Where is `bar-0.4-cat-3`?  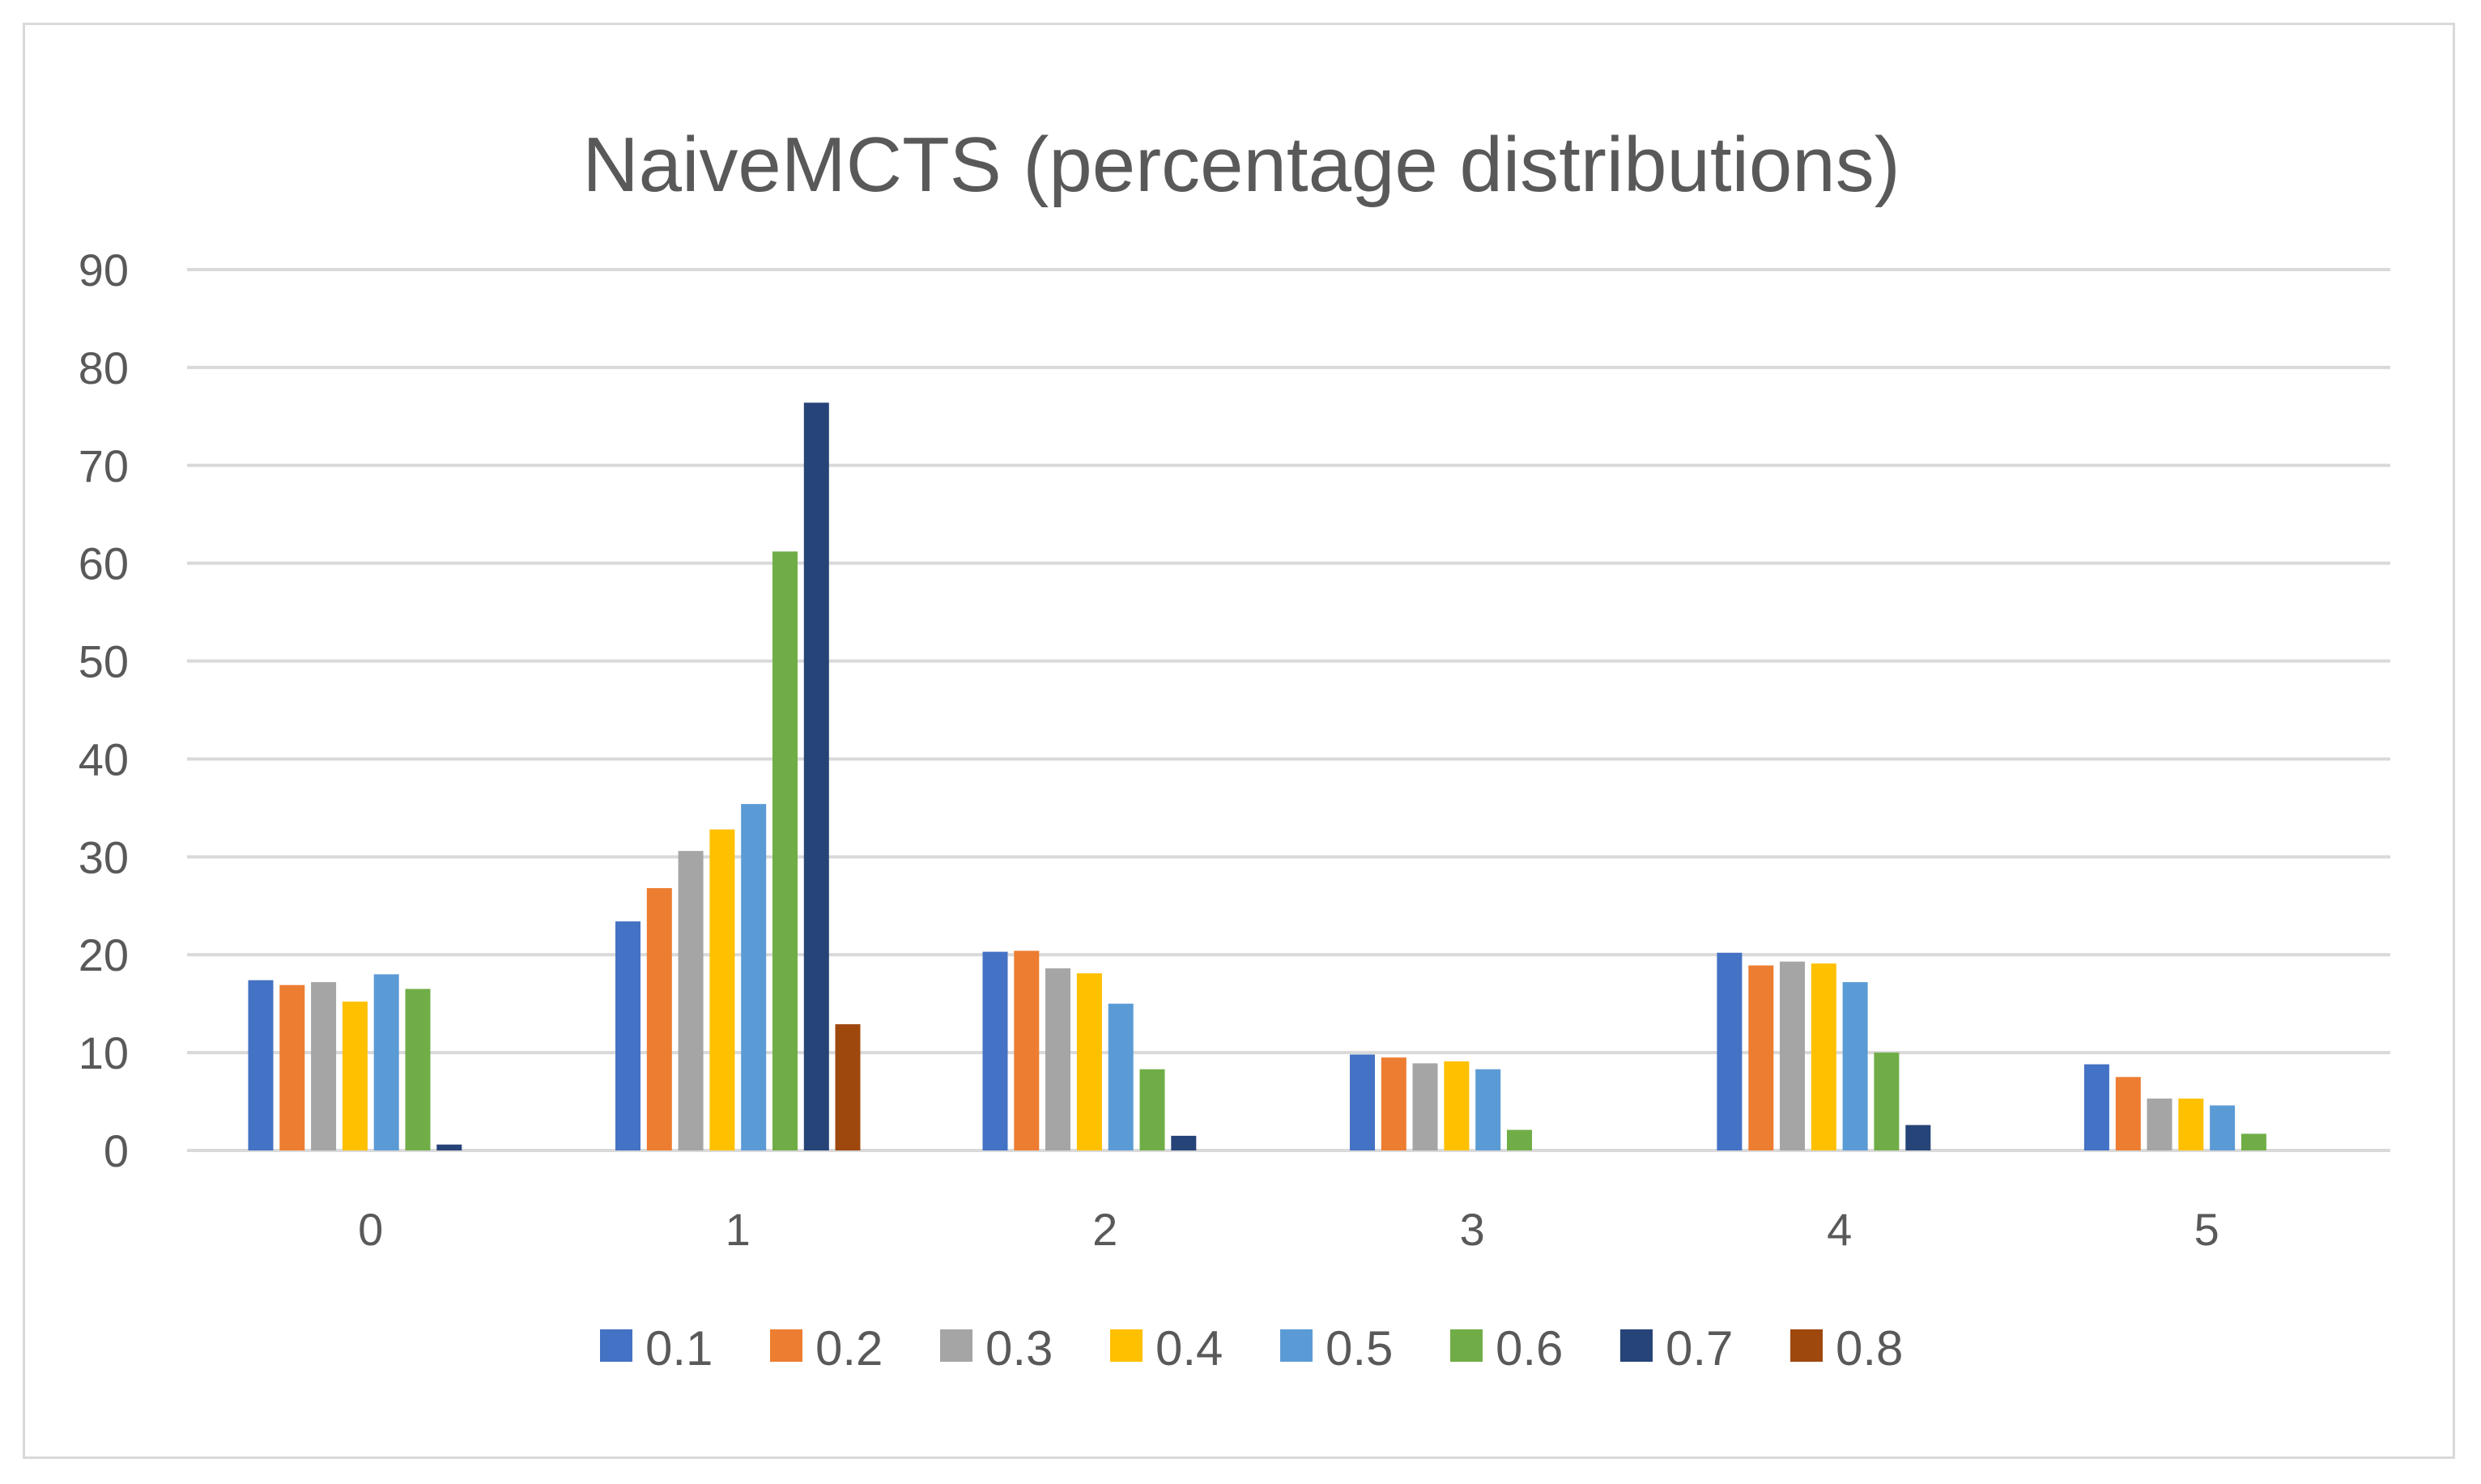 bar-0.4-cat-3 is located at coordinates (1457, 1105).